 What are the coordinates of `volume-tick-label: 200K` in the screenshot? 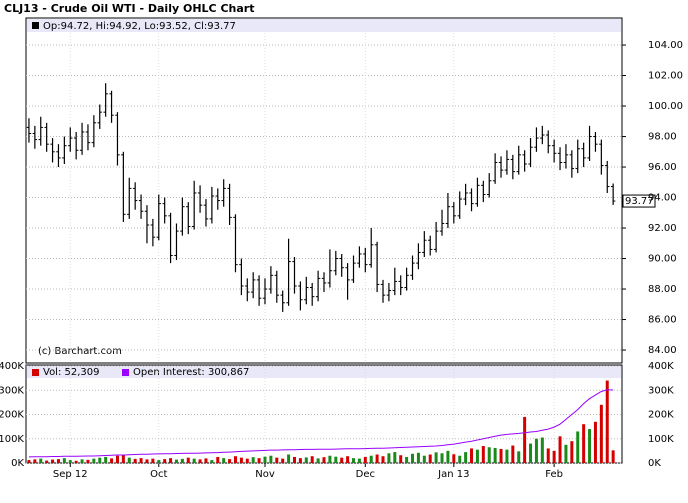 It's located at (12, 415).